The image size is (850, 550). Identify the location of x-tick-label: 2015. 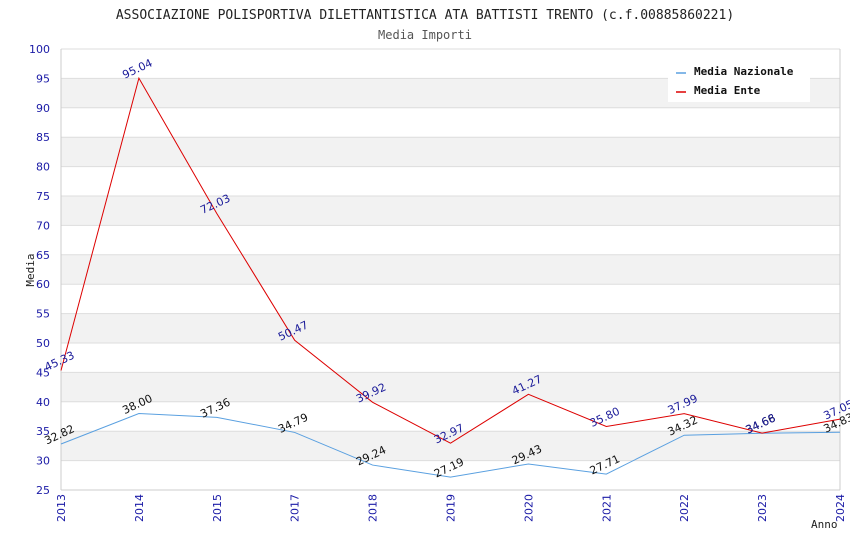
(217, 508).